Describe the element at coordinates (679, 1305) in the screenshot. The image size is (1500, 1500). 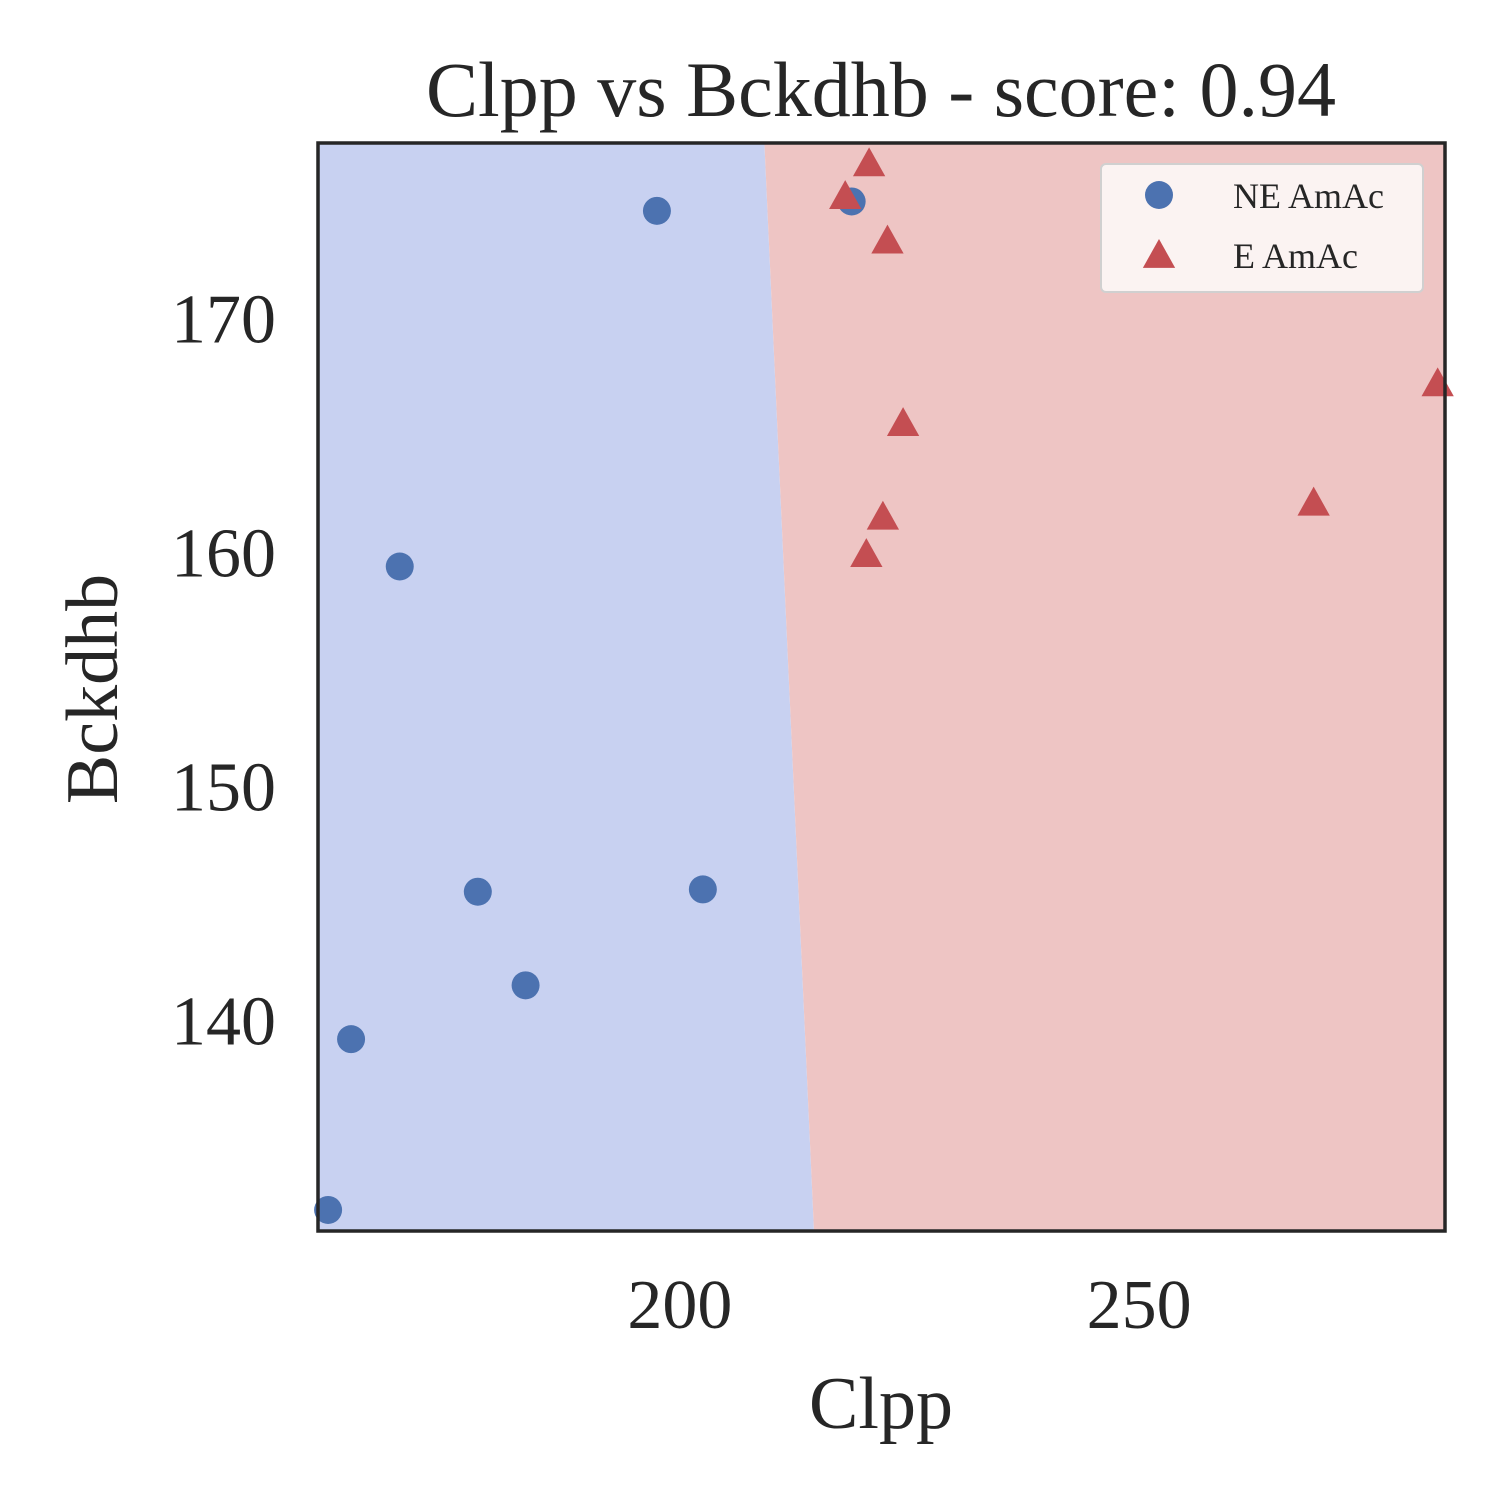
I see `x-tick-label-200: 200` at that location.